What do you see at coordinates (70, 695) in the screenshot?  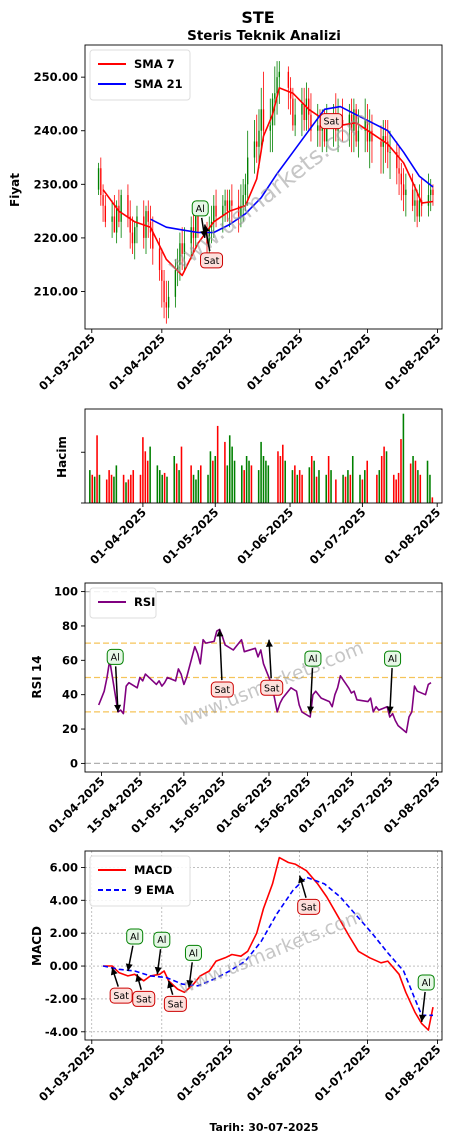 I see `y-tick-label: 40` at bounding box center [70, 695].